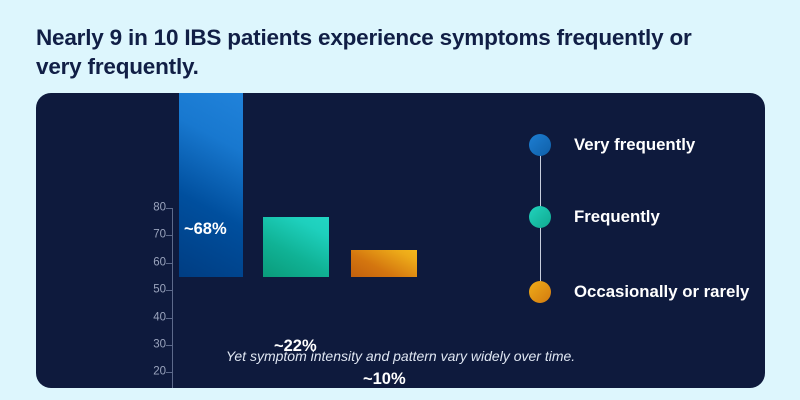 This screenshot has height=400, width=800. What do you see at coordinates (617, 216) in the screenshot?
I see `legend-label: Frequently` at bounding box center [617, 216].